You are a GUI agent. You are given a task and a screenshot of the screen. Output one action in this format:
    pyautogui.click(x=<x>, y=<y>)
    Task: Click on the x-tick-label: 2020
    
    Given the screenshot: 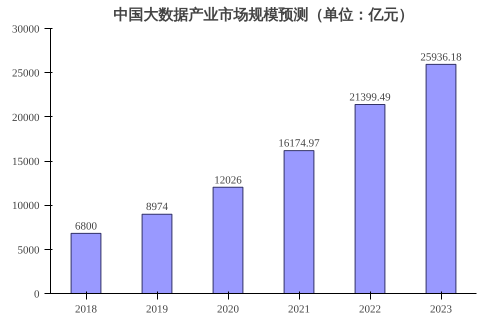 What is the action you would take?
    pyautogui.click(x=228, y=310)
    